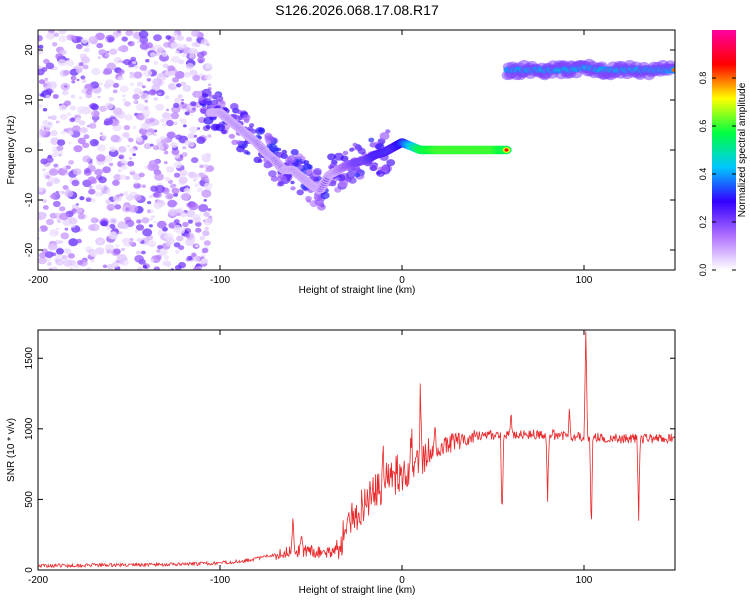  What do you see at coordinates (29, 199) in the screenshot?
I see `y-tick-label: -10` at bounding box center [29, 199].